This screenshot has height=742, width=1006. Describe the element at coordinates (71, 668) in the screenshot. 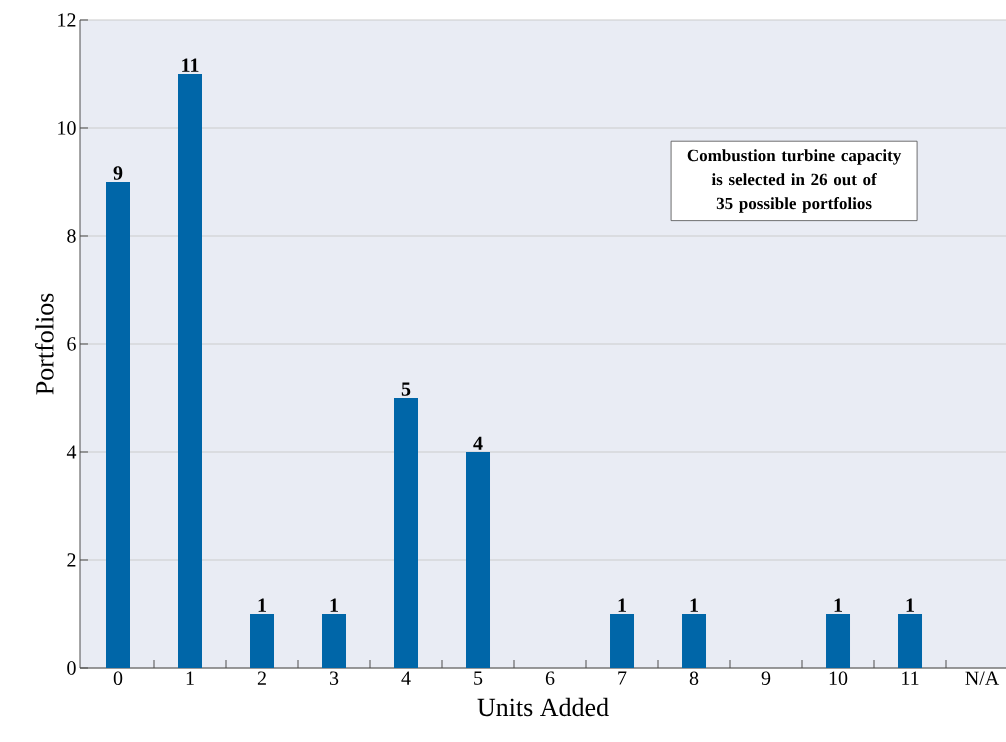

I see `y-tick-label: 0` at that location.